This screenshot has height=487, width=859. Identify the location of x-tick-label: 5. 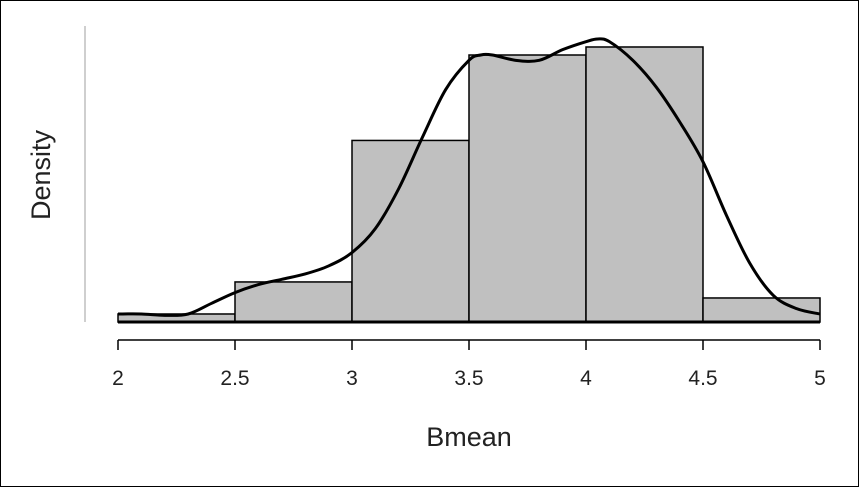
(820, 378).